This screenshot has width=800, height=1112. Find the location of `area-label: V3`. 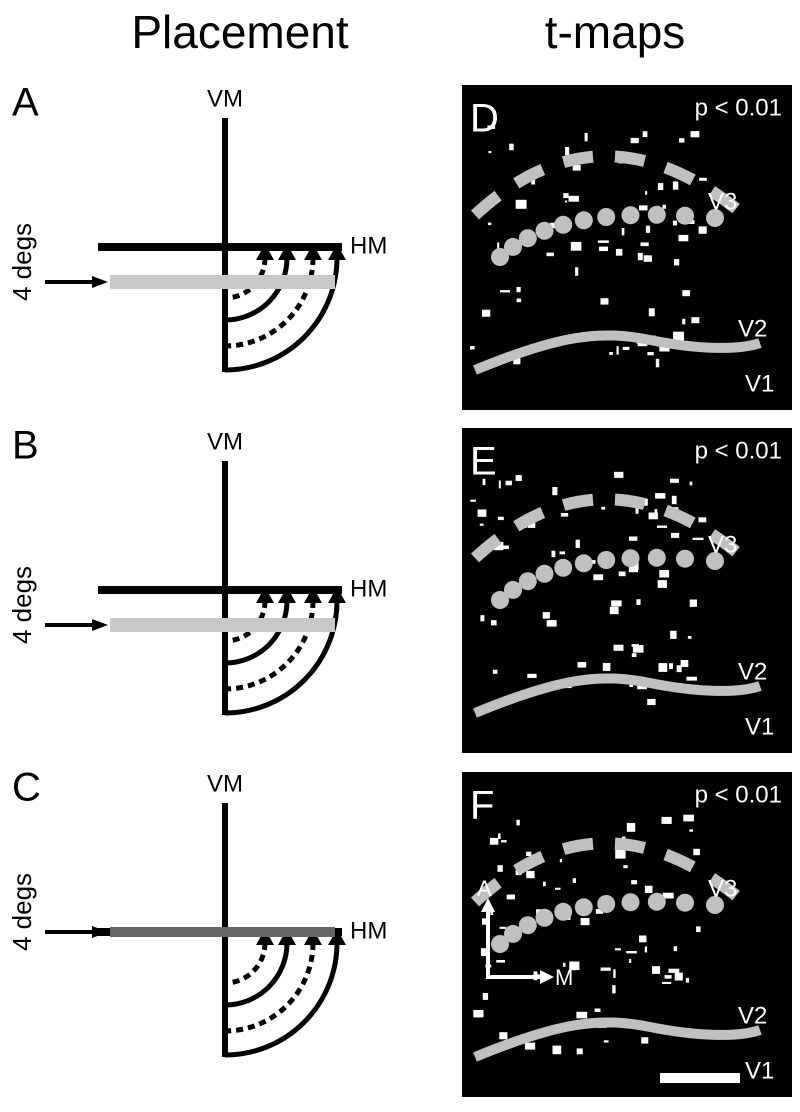

area-label: V3 is located at coordinates (722, 888).